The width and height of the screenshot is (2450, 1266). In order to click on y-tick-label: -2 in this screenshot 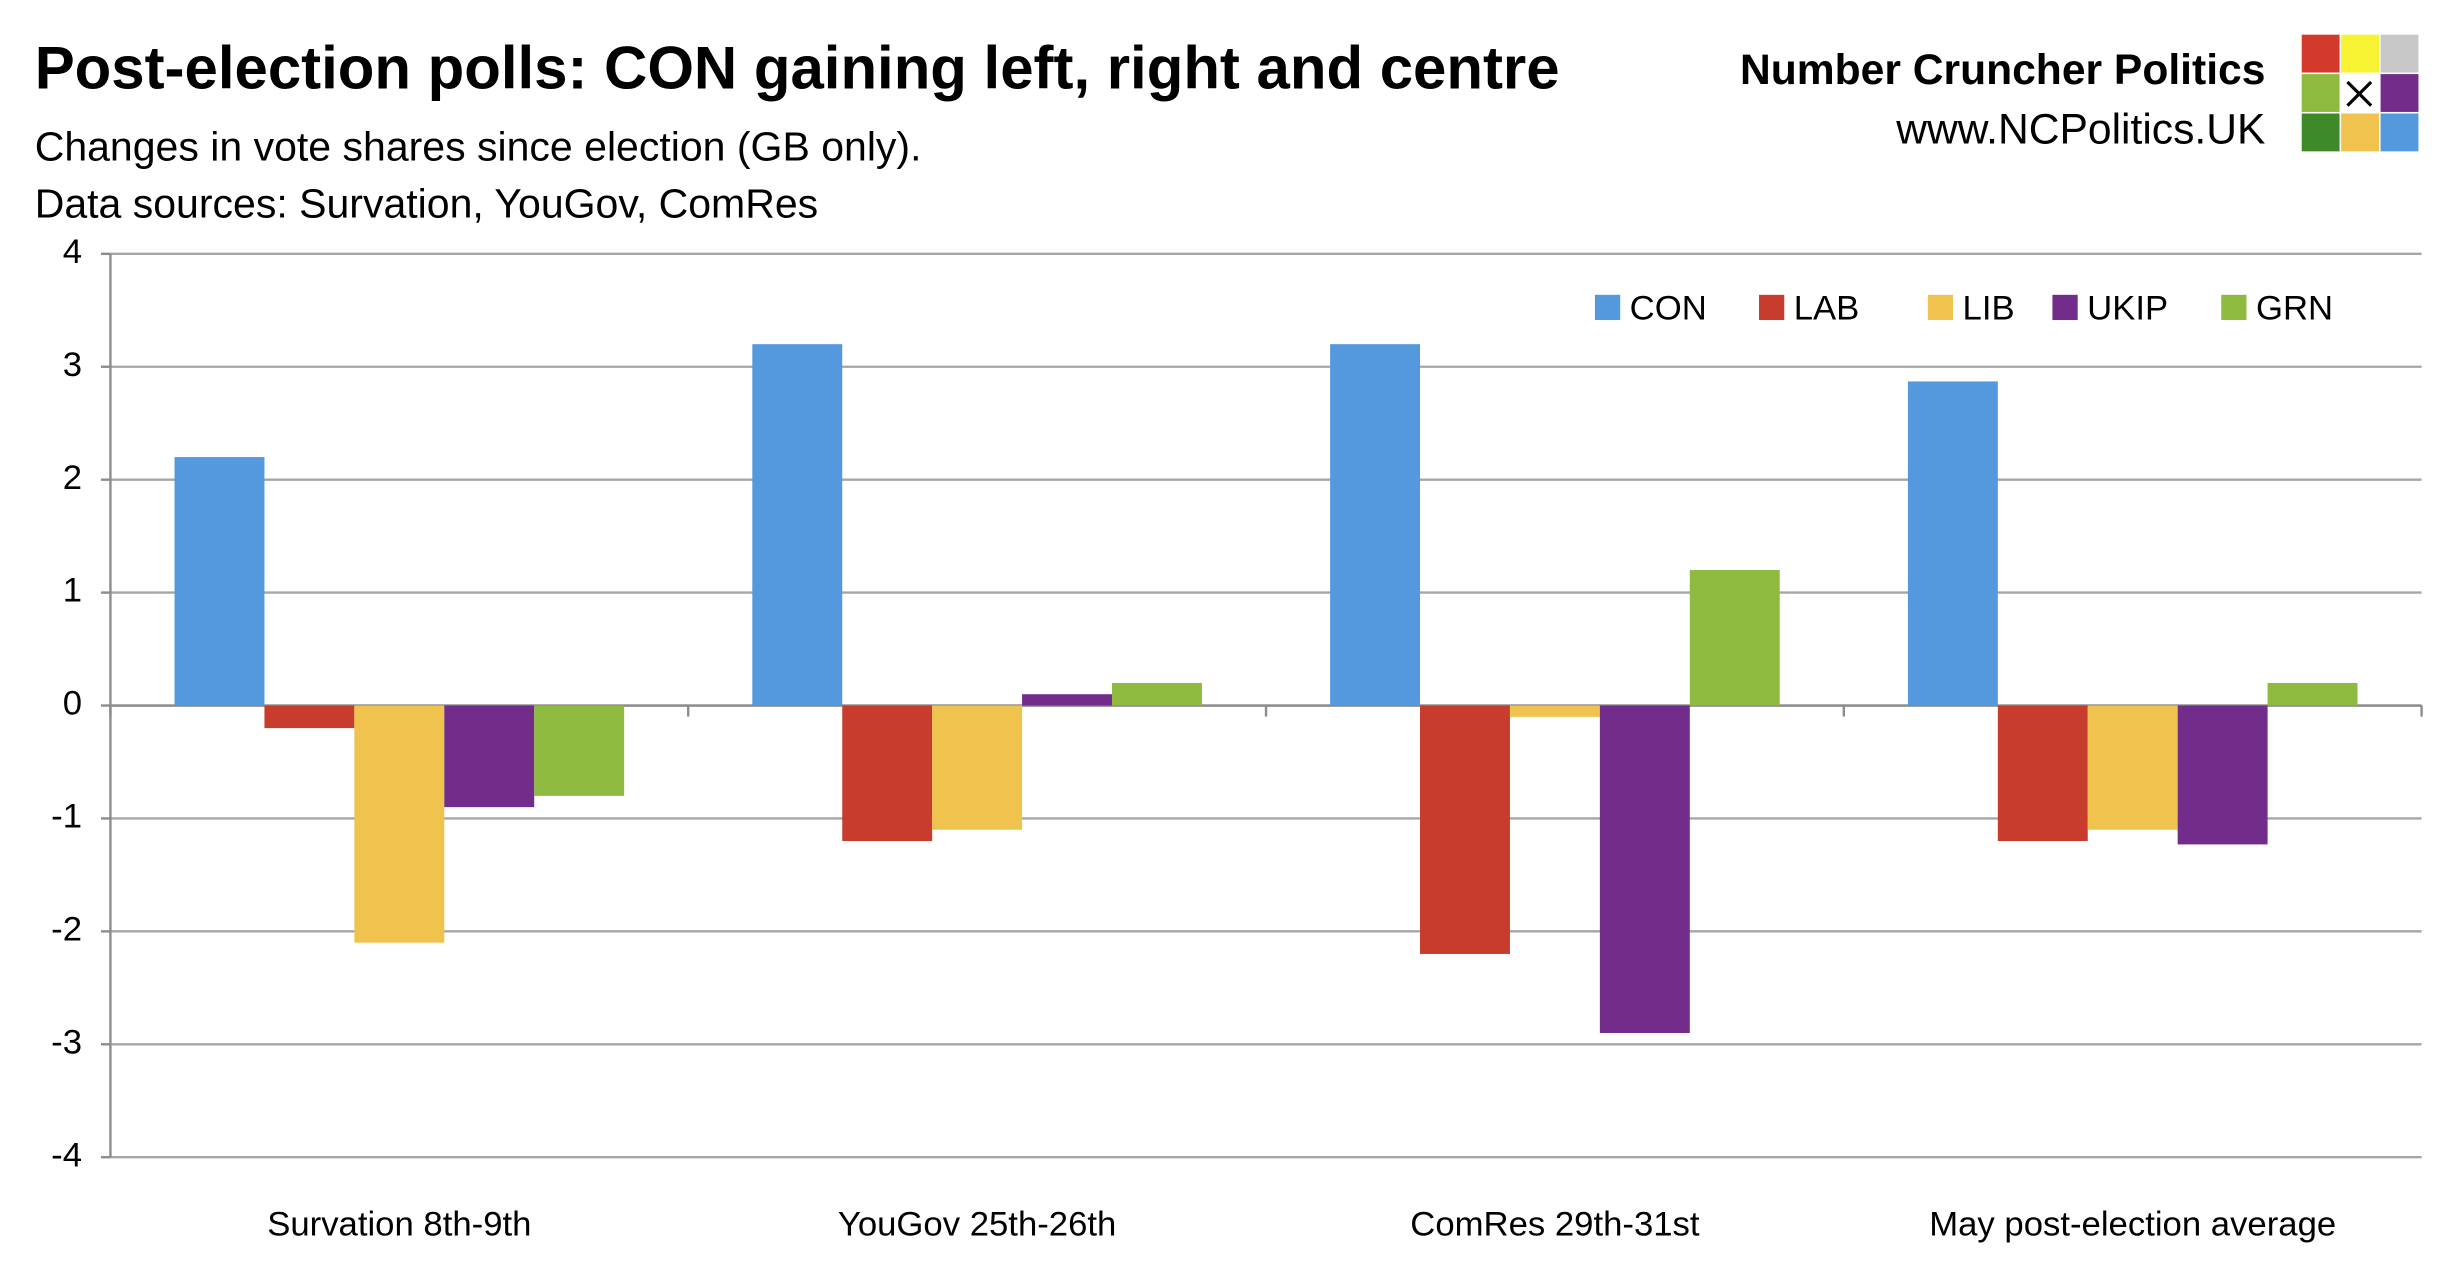, I will do `click(66, 930)`.